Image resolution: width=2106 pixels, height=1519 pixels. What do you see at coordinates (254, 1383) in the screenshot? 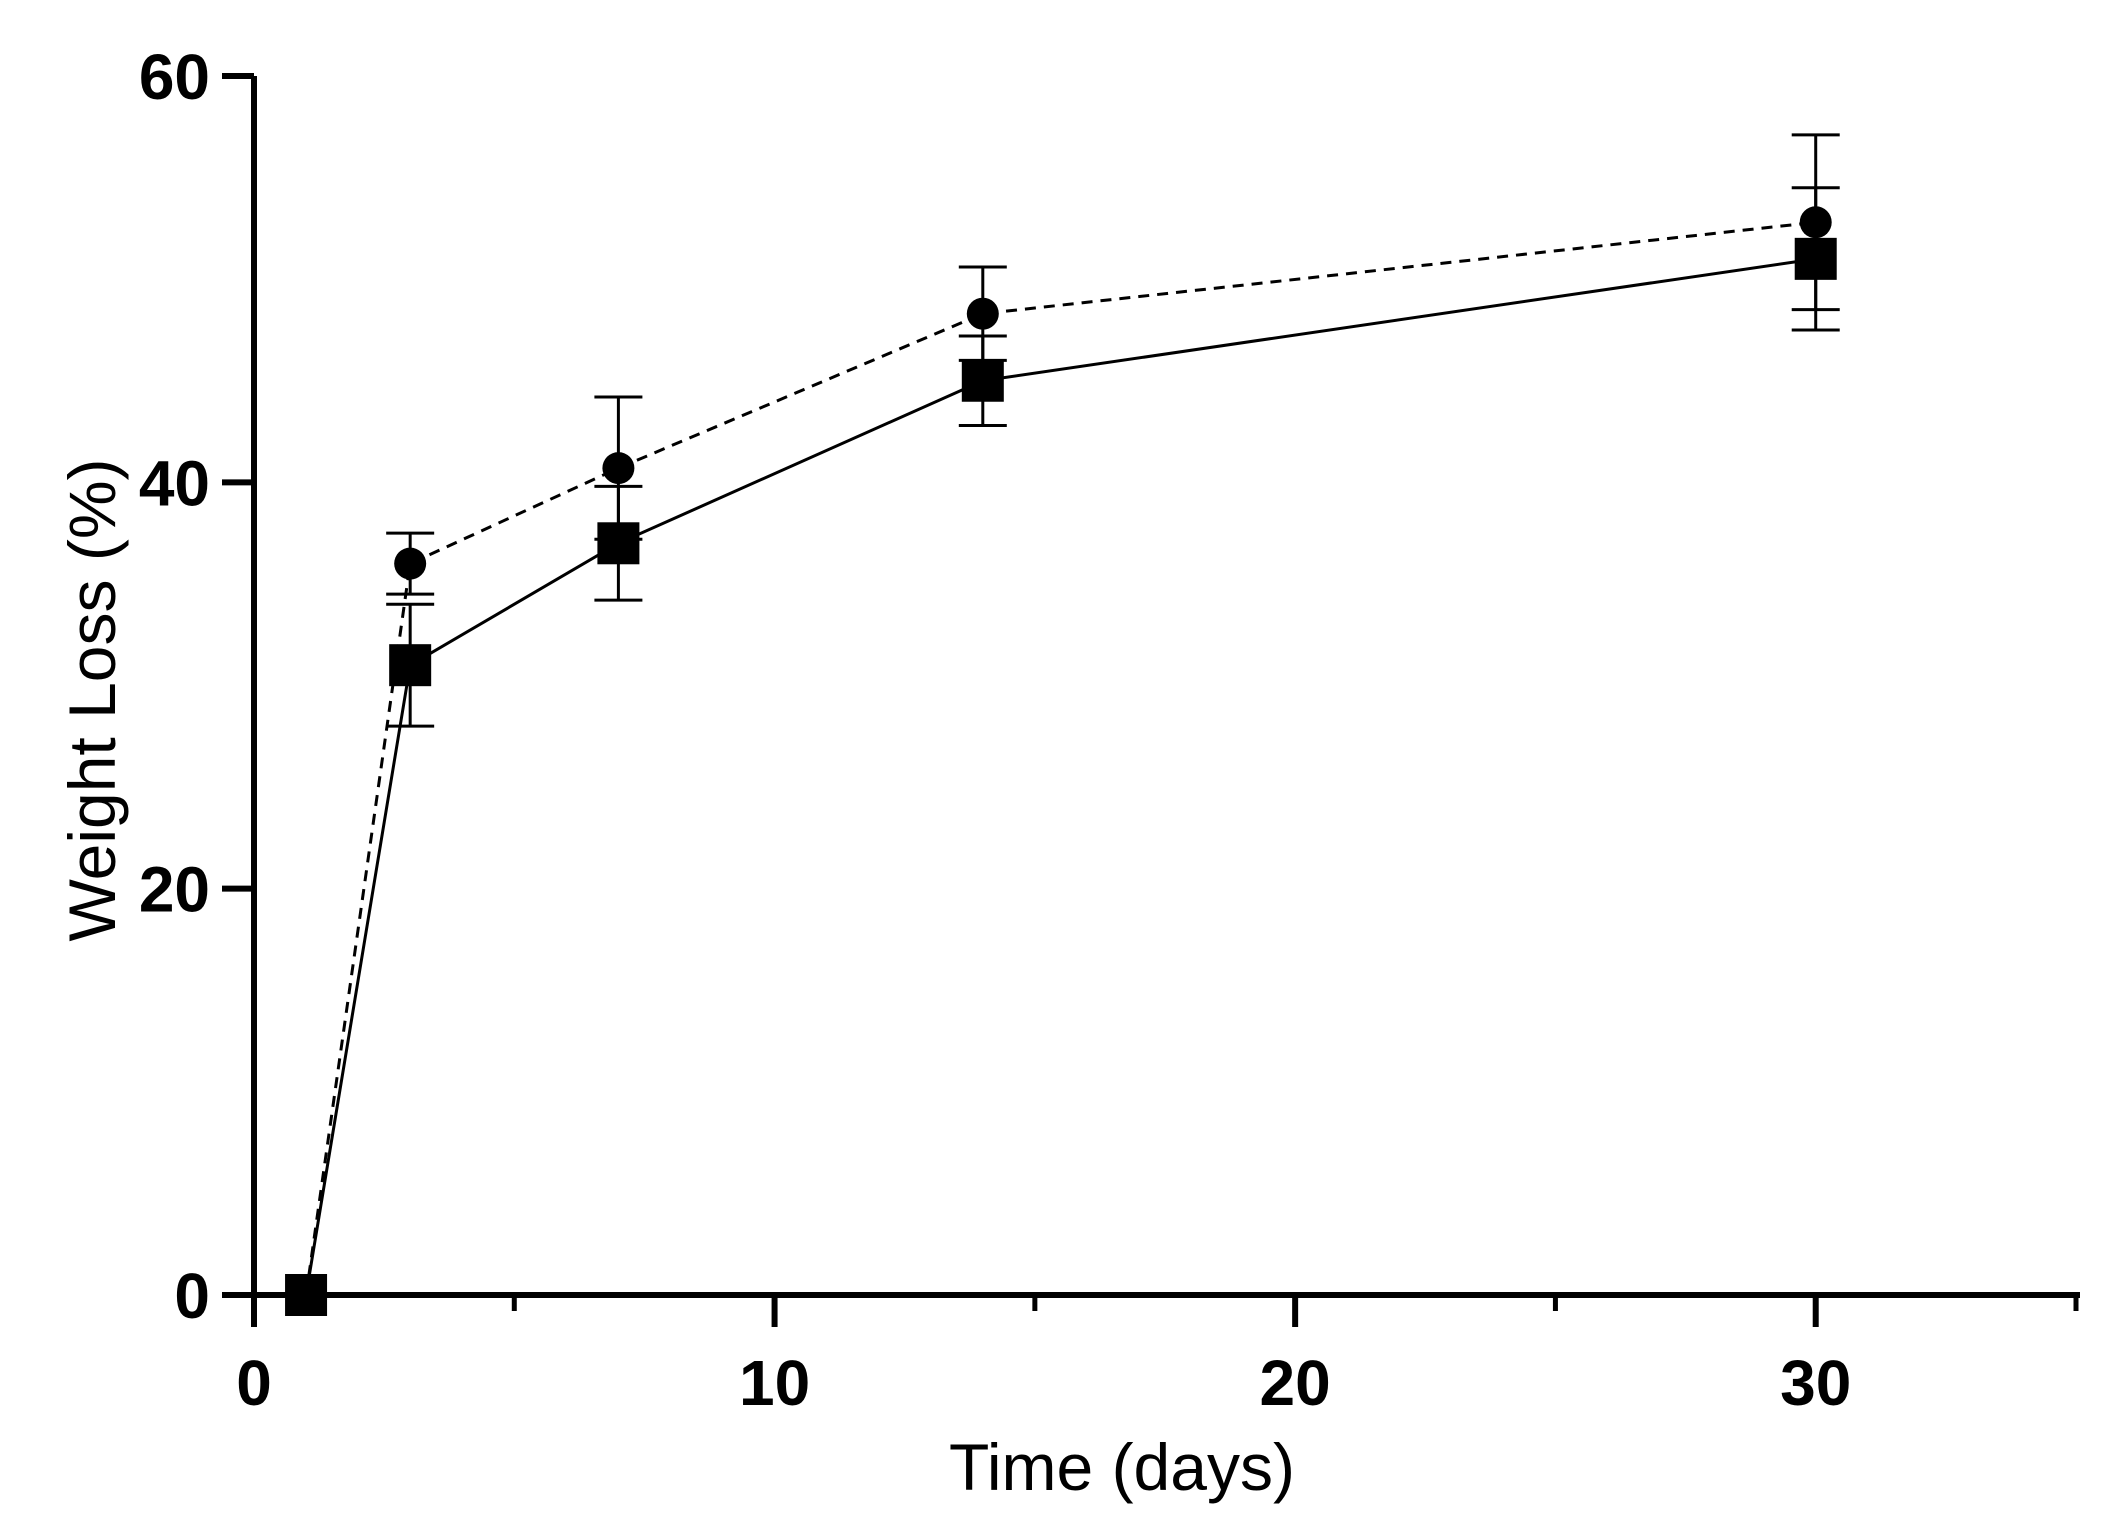
I see `x-tick-label: 0` at bounding box center [254, 1383].